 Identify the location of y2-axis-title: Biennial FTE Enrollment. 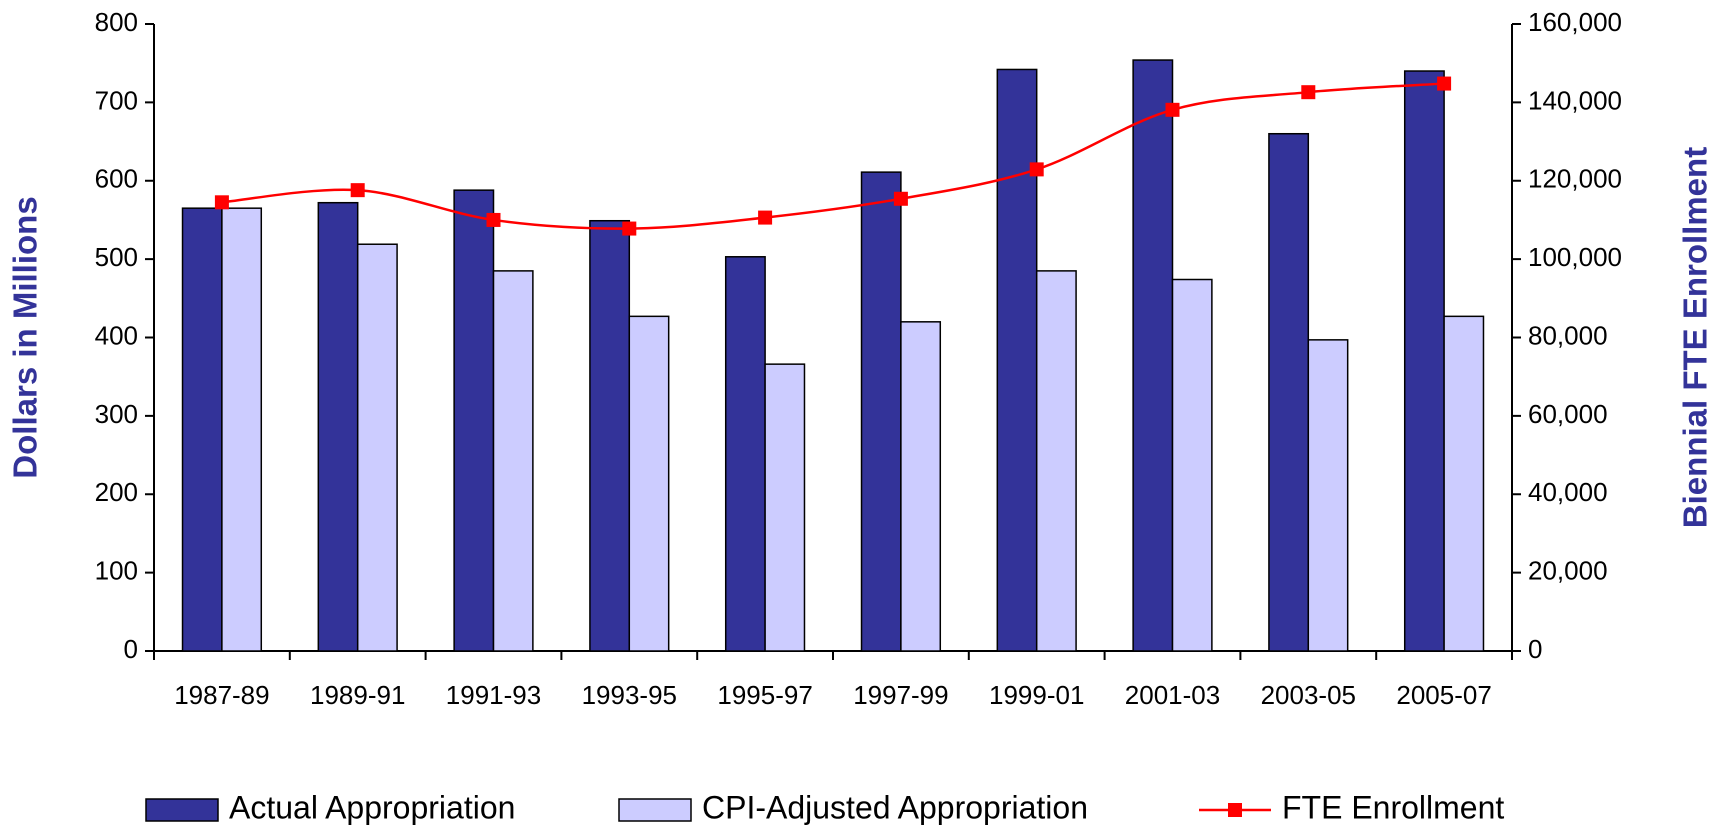
(1695, 337).